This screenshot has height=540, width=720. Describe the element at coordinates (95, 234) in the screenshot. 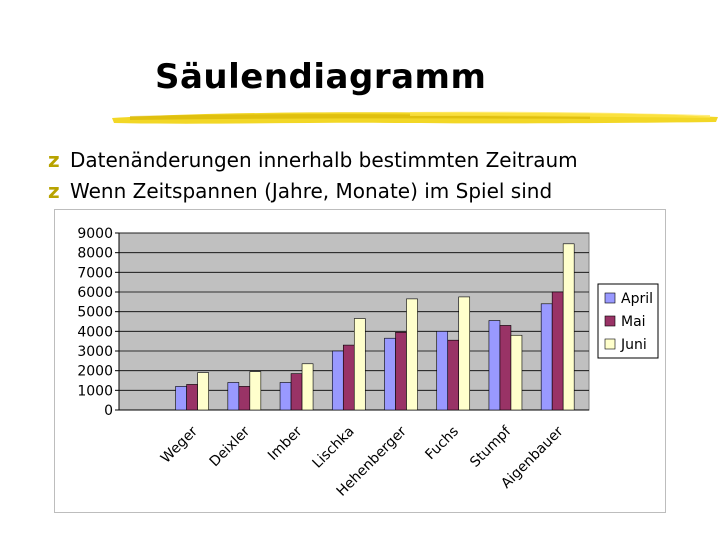

I see `y-tick-label: 9000` at that location.